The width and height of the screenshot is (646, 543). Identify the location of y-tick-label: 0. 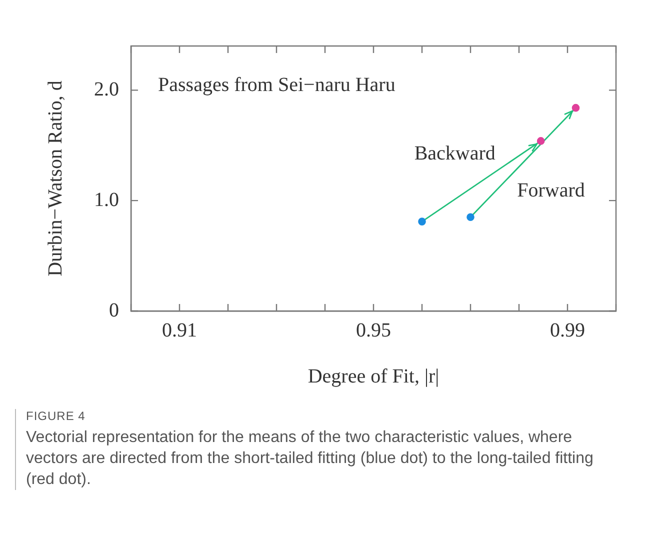
(114, 310).